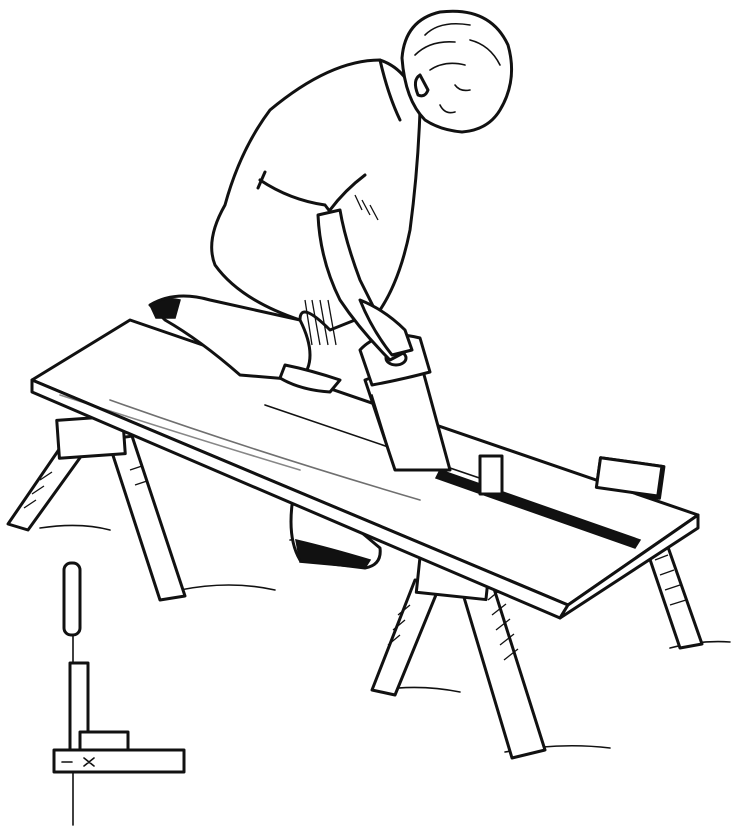 This screenshot has height=833, width=746. I want to click on board-mark-line, so click(382, 445).